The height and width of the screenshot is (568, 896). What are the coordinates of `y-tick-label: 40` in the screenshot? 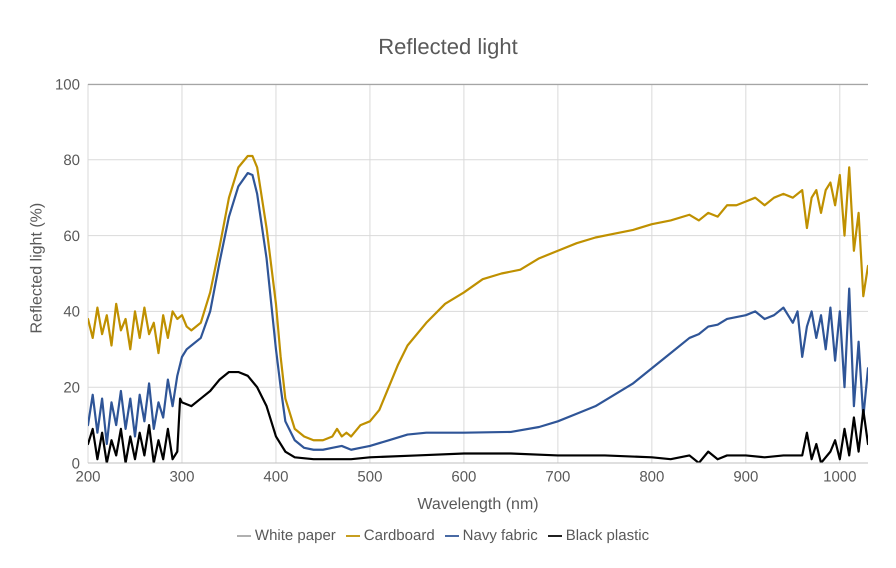 It's located at (71, 312).